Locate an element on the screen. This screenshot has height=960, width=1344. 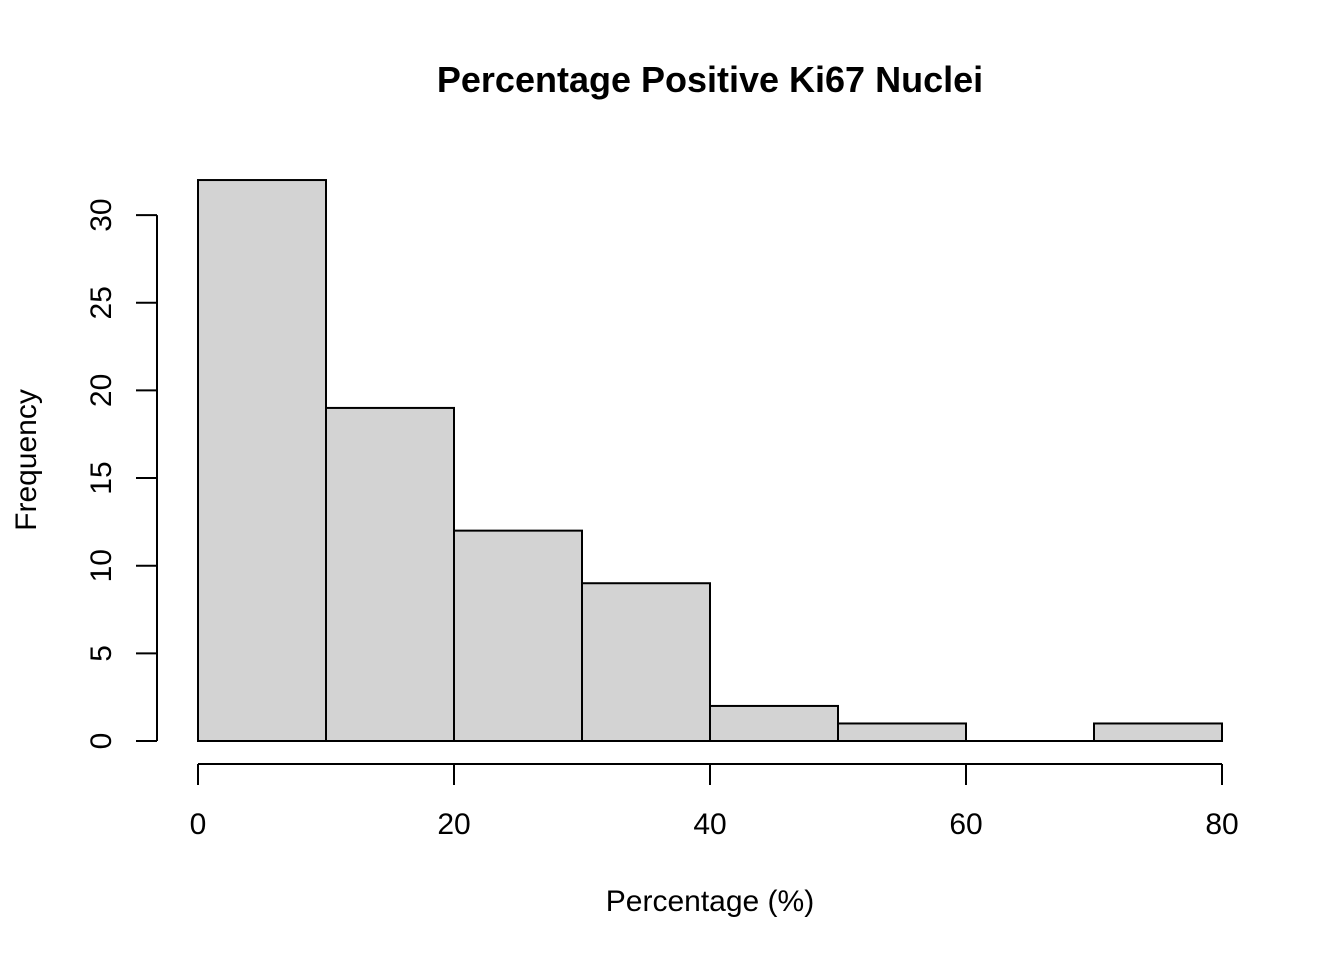
chart-title: Percentage Positive Ki67 Nuclei is located at coordinates (710, 79).